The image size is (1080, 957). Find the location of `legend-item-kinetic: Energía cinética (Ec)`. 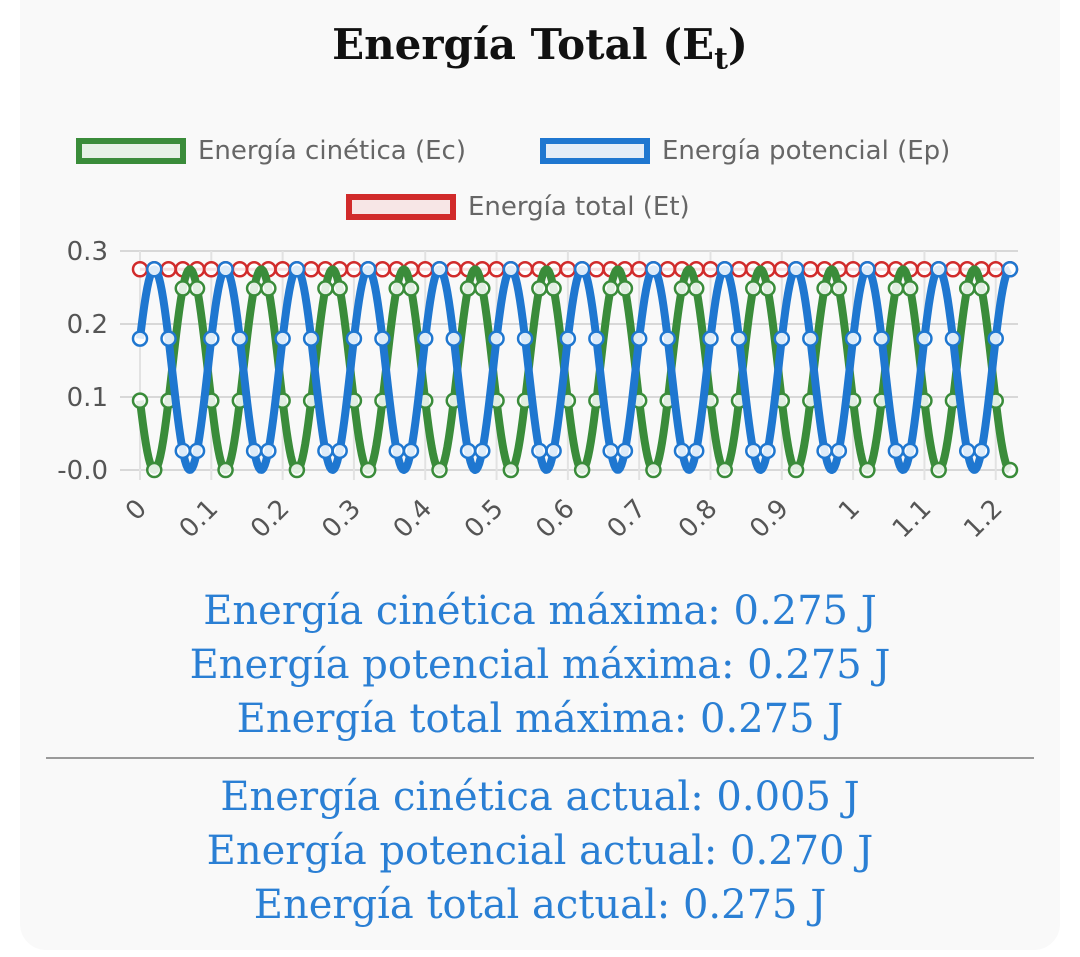

legend-item-kinetic: Energía cinética (Ec) is located at coordinates (271, 151).